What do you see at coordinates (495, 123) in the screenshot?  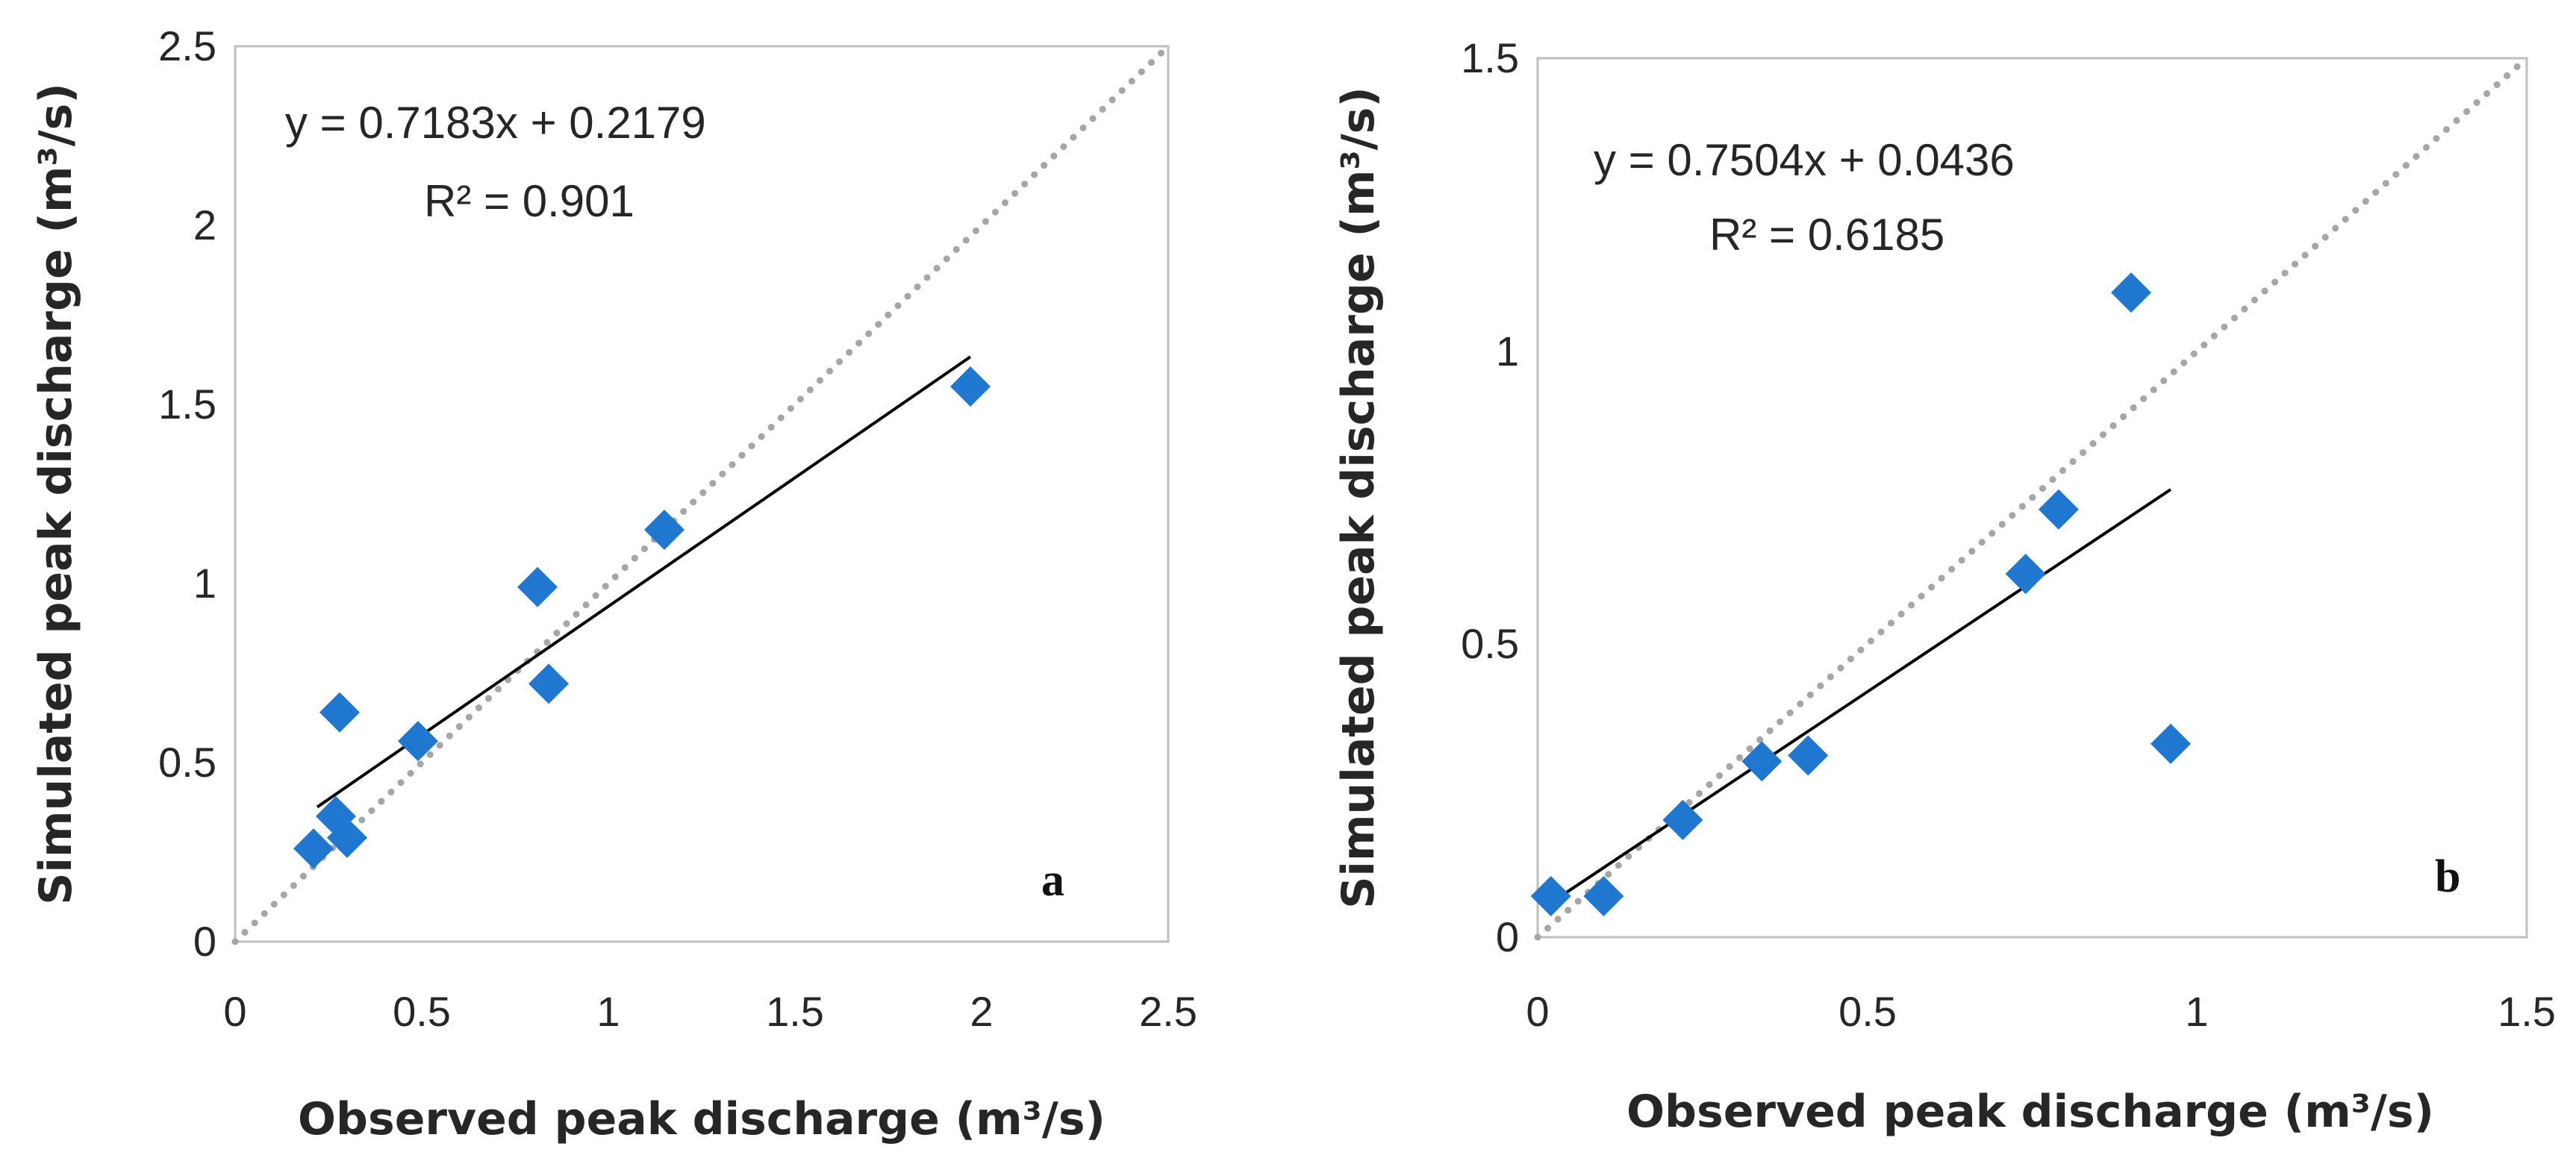 I see `regression-equation-a: y = 0.7183x + 0.2179` at bounding box center [495, 123].